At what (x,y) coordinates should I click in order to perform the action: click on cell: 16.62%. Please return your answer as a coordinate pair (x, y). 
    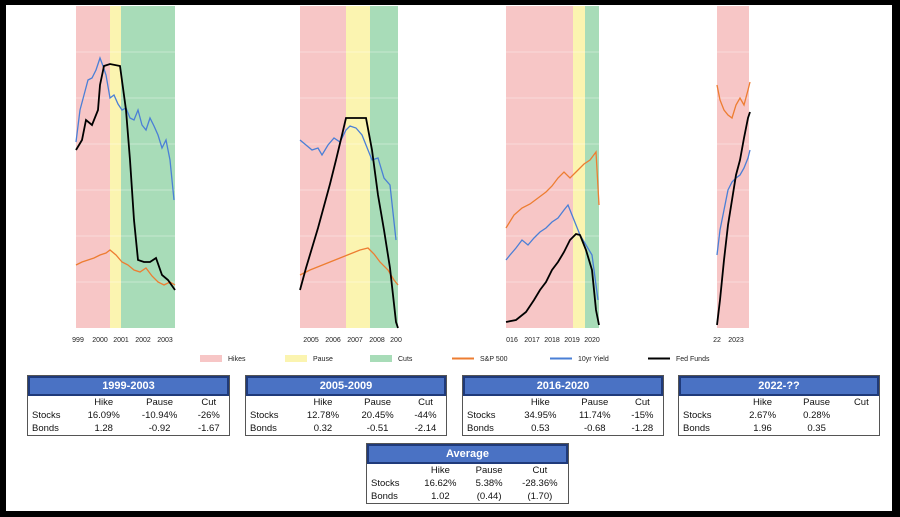
    Looking at the image, I should click on (440, 483).